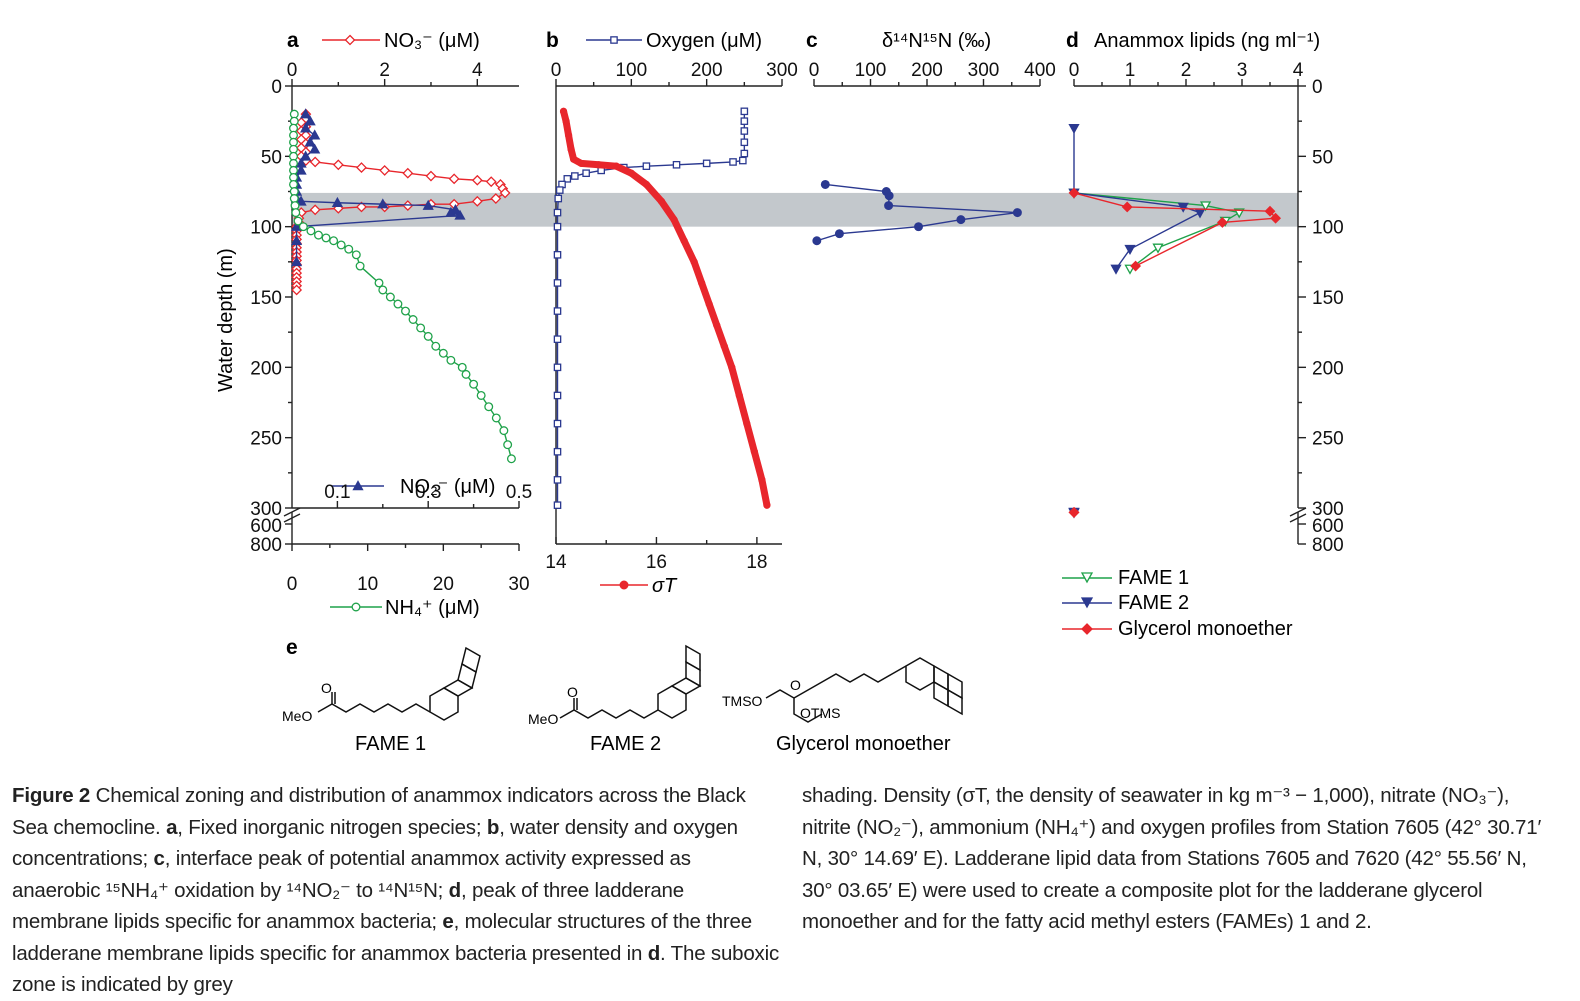 The image size is (1580, 1001). I want to click on depth-tick-label-right: 100, so click(1328, 228).